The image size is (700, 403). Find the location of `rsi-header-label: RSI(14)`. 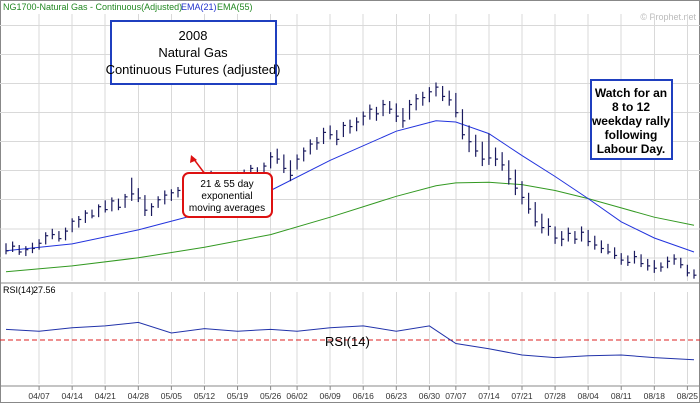

rsi-header-label: RSI(14) is located at coordinates (18, 290).